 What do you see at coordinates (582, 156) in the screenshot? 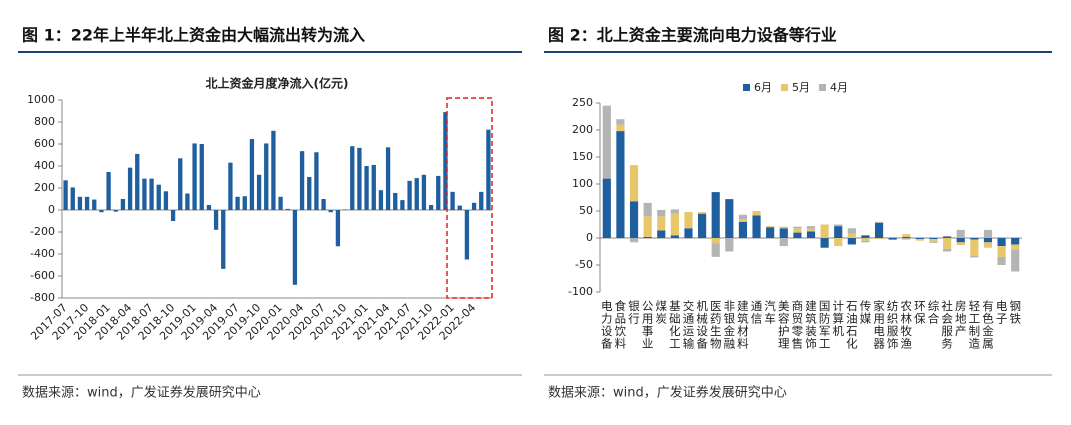
I see `y-tick-label: 150` at bounding box center [582, 156].